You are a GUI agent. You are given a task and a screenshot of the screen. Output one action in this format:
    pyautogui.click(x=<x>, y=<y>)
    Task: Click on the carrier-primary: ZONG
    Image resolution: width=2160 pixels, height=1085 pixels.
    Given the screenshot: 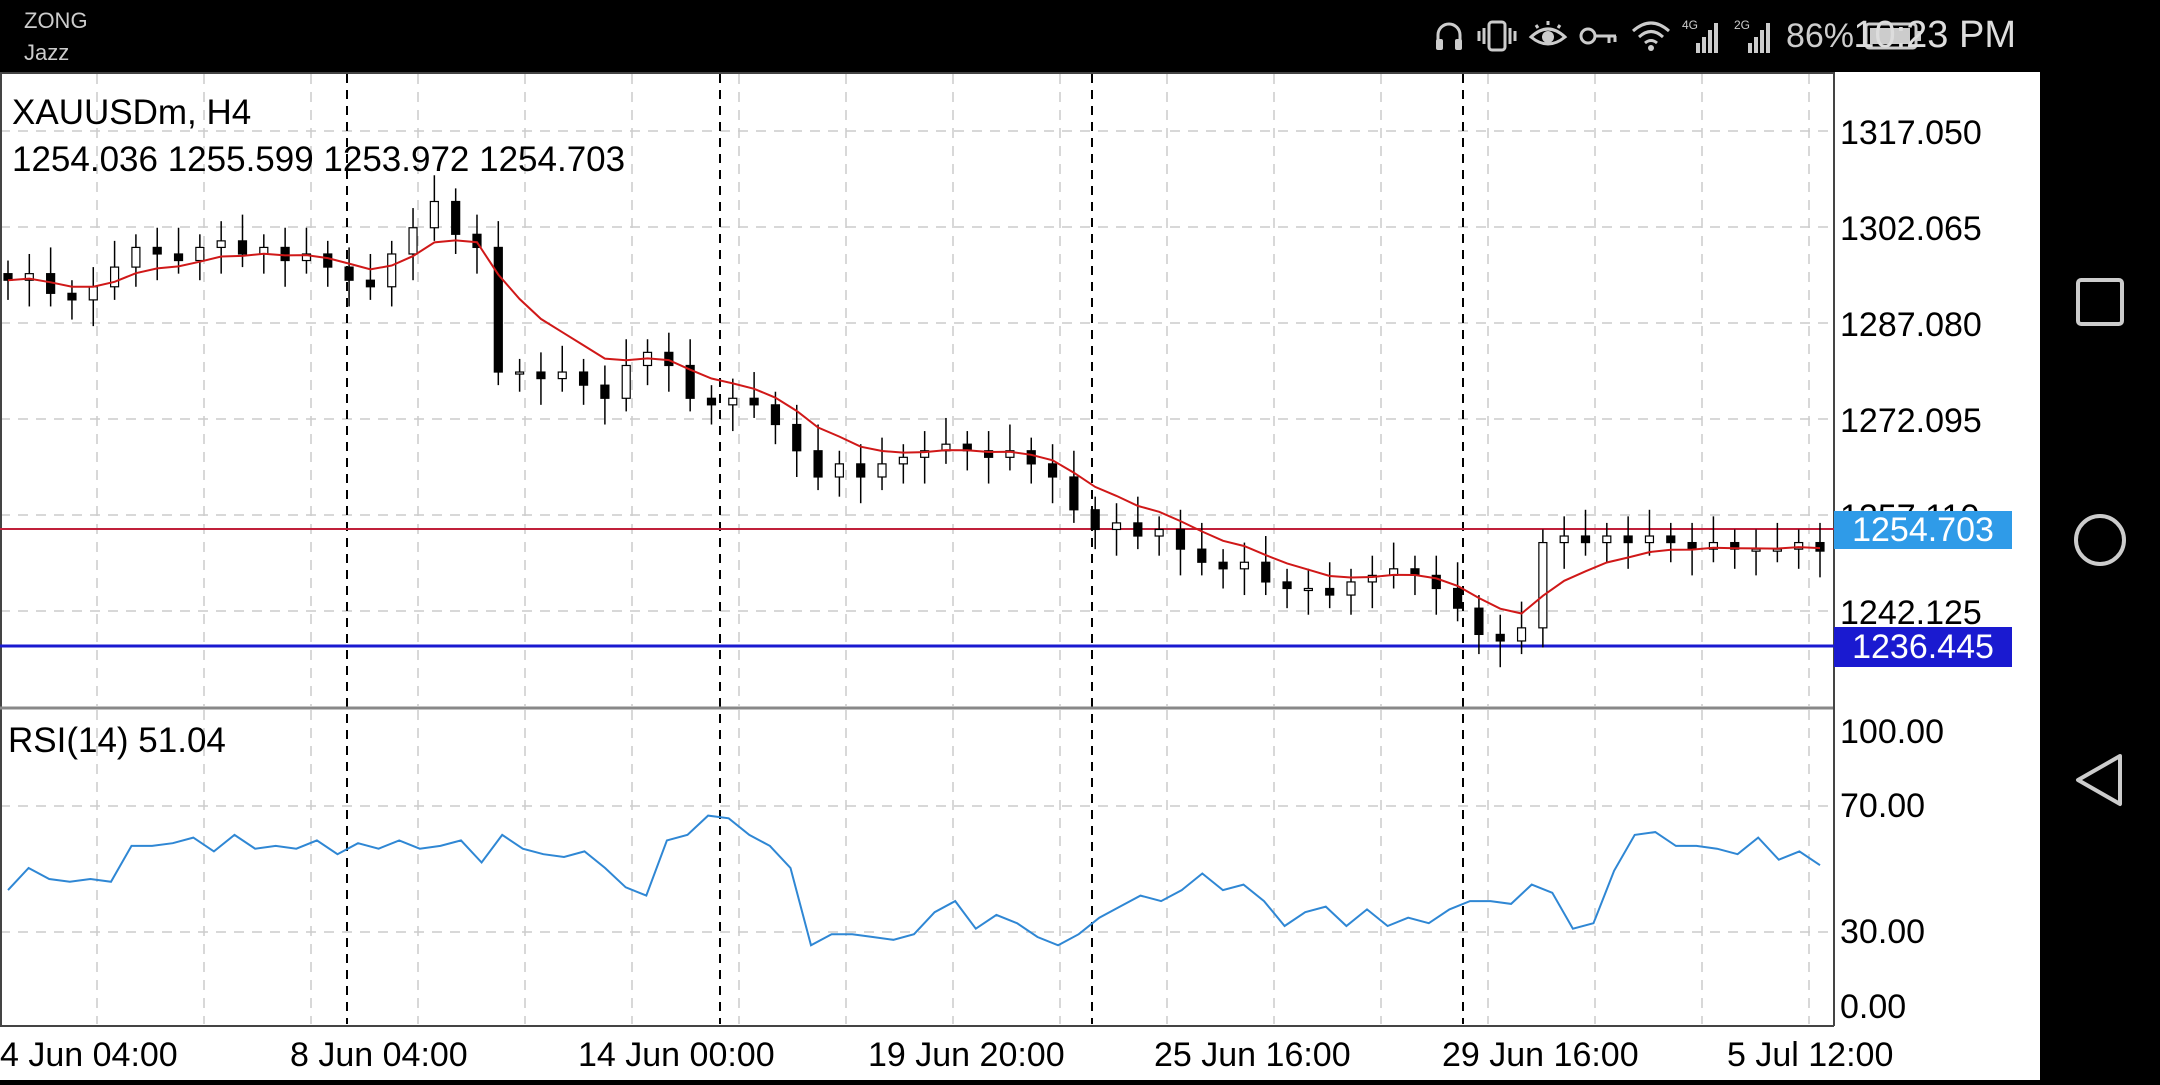 What is the action you would take?
    pyautogui.click(x=56, y=20)
    